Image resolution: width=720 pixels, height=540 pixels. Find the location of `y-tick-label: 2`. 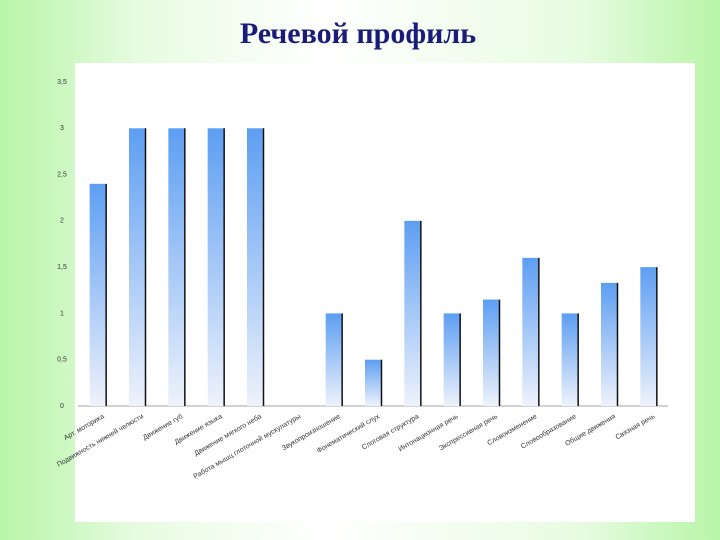

y-tick-label: 2 is located at coordinates (62, 221).